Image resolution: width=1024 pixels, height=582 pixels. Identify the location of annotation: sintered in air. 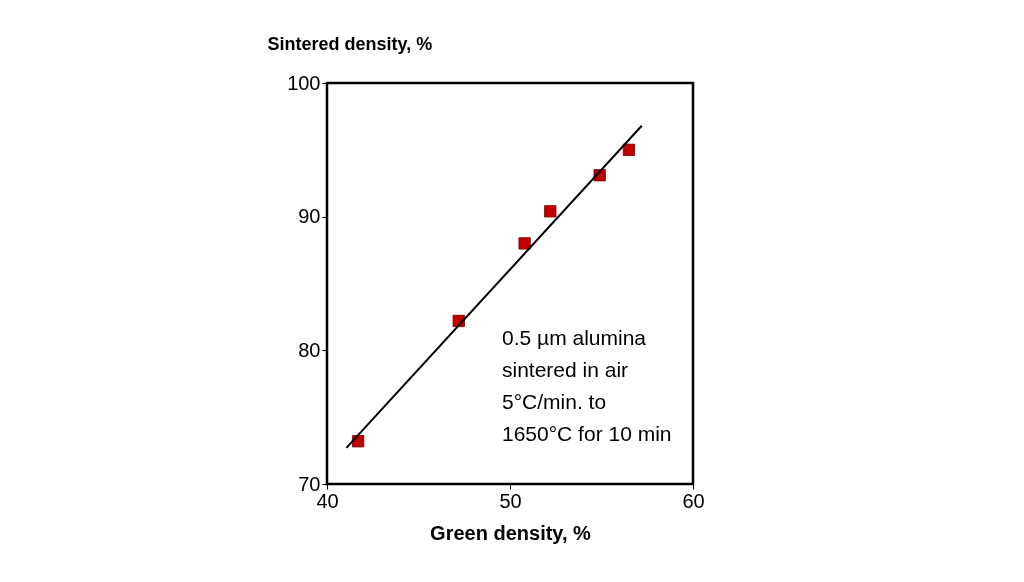
(565, 369).